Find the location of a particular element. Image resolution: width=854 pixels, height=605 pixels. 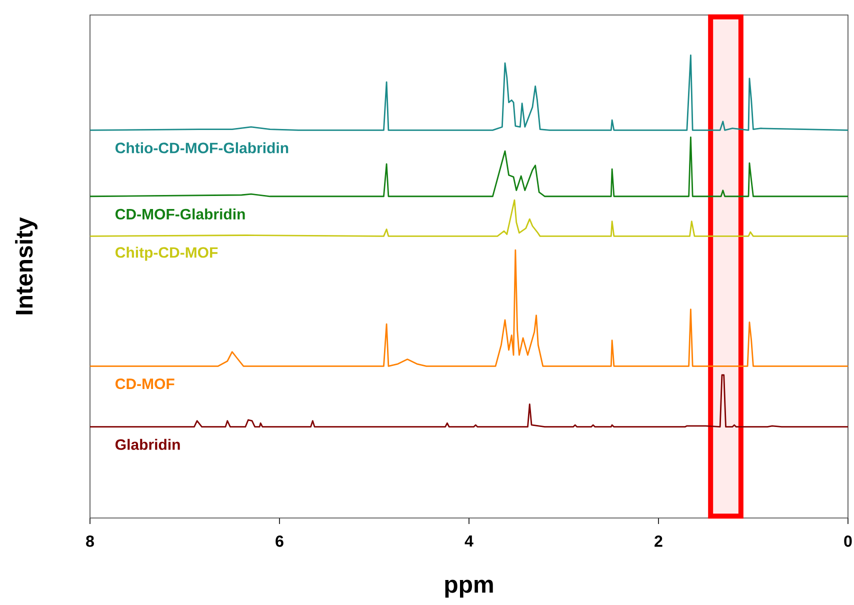

x-tick-label: 8 is located at coordinates (90, 541).